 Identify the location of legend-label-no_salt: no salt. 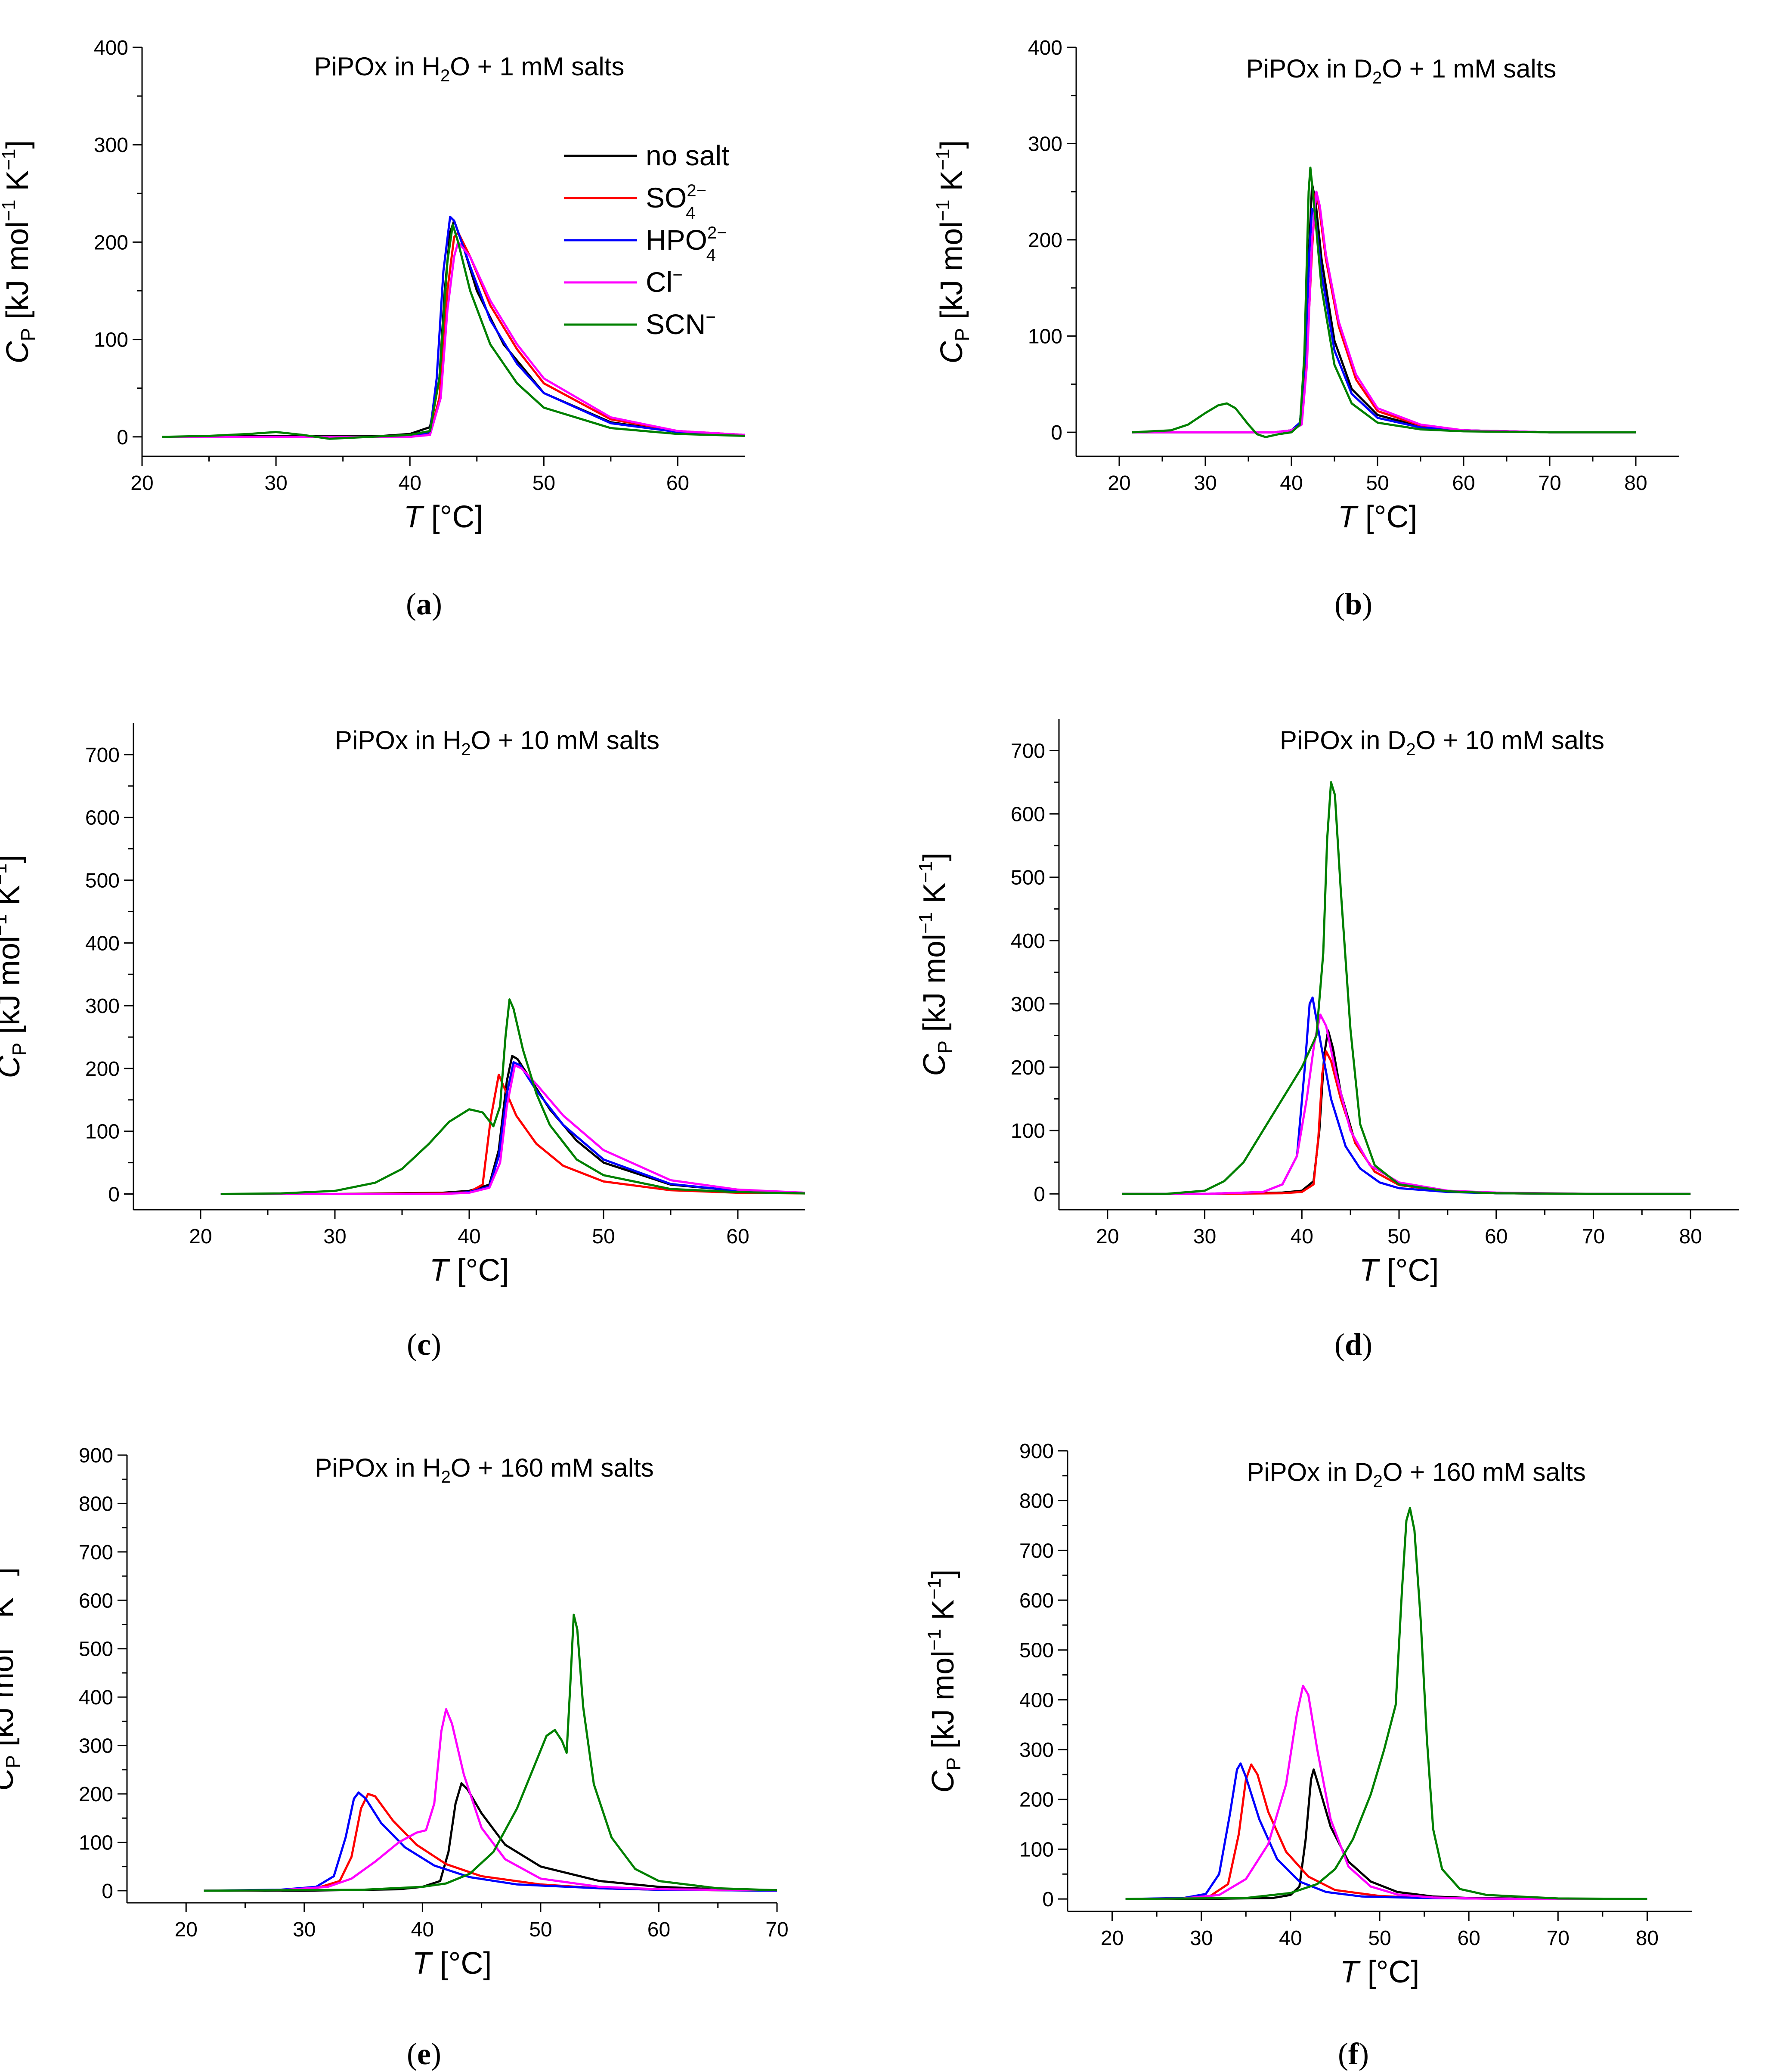
(687, 155).